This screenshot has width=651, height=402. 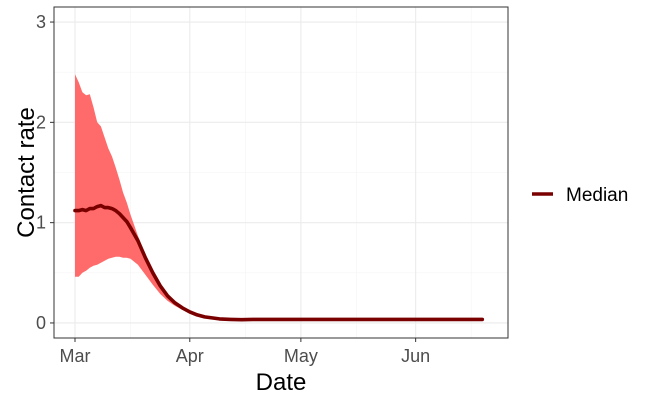 What do you see at coordinates (190, 356) in the screenshot?
I see `x-tick-label: Apr` at bounding box center [190, 356].